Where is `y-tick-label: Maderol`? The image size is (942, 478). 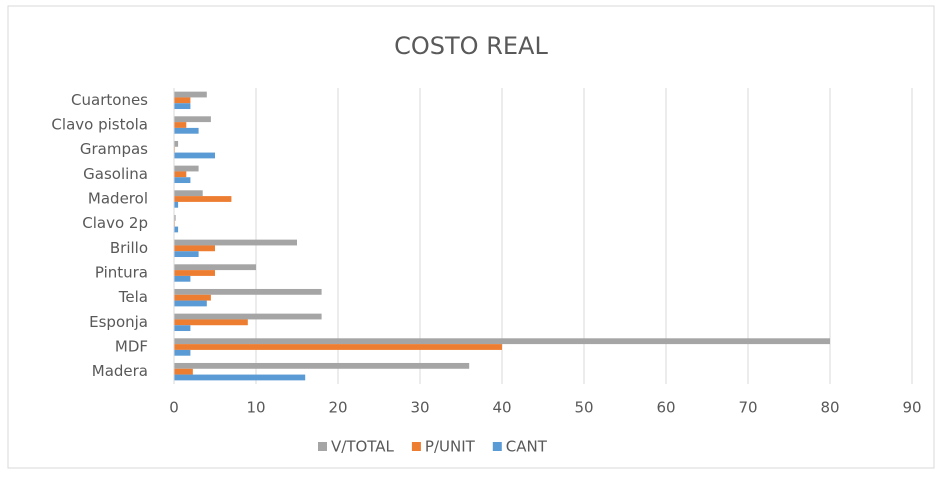 y-tick-label: Maderol is located at coordinates (118, 199).